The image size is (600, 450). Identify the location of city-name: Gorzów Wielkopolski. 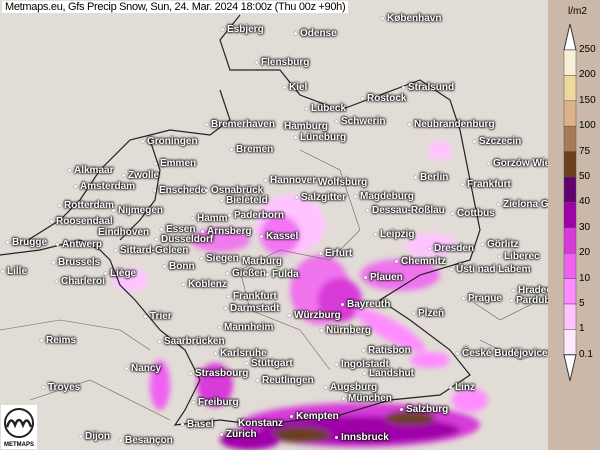
(520, 163).